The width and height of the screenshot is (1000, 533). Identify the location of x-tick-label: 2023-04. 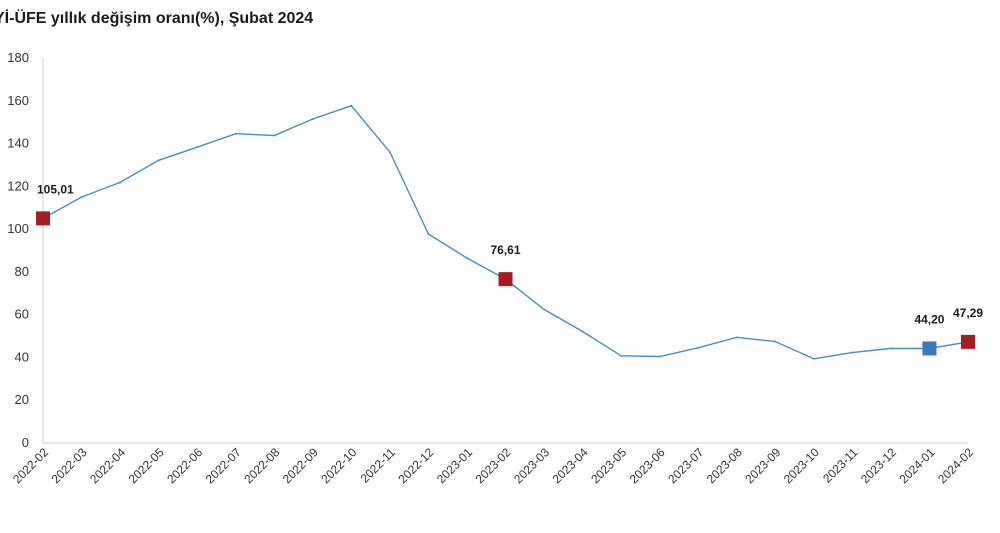
(570, 465).